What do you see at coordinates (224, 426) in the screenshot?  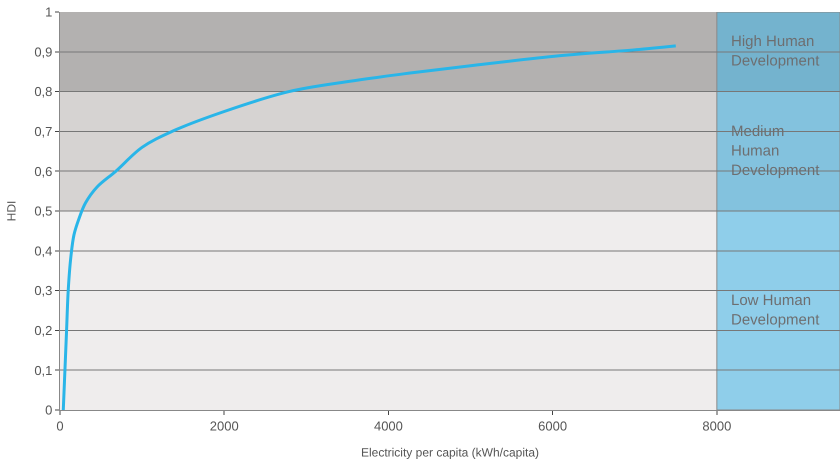 I see `x-tick-label: 2000` at bounding box center [224, 426].